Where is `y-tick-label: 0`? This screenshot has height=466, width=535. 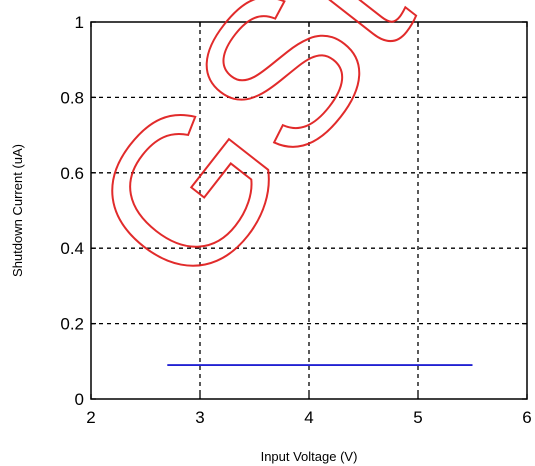
y-tick-label: 0 is located at coordinates (79, 399).